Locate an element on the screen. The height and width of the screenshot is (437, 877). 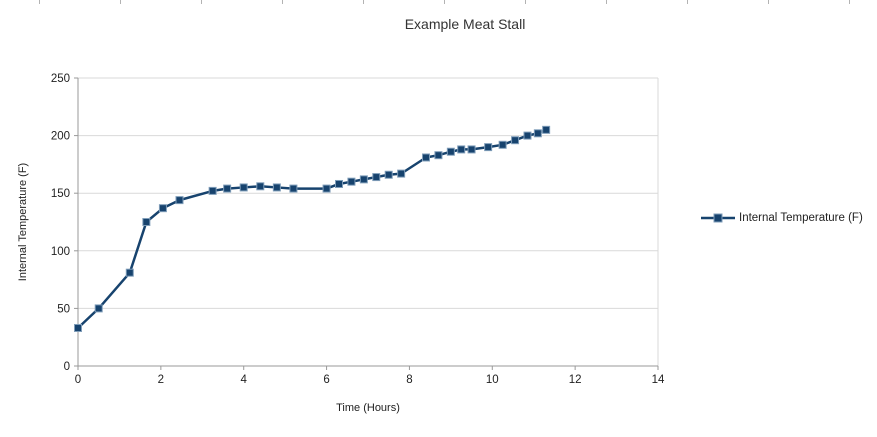
legend-label: Internal Temperature (F) is located at coordinates (801, 218).